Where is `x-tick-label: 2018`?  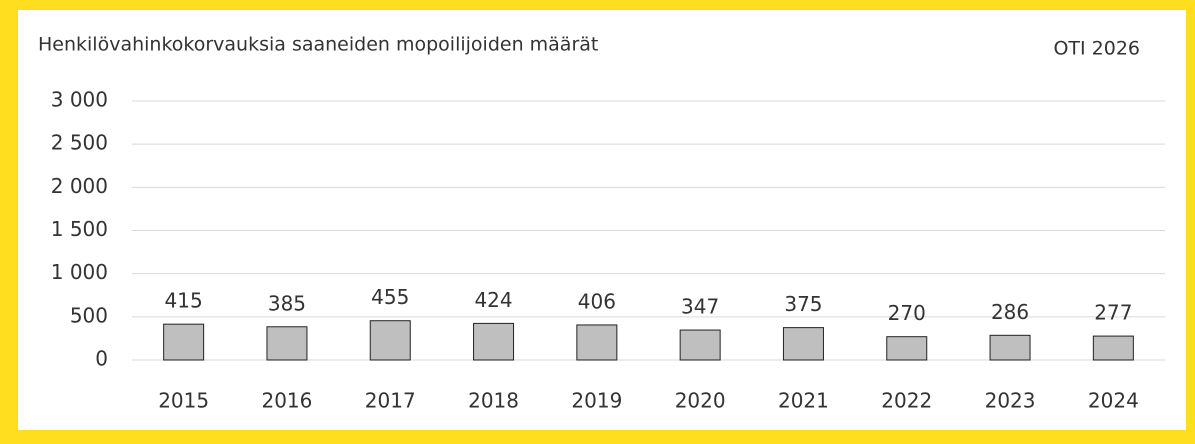 x-tick-label: 2018 is located at coordinates (493, 401).